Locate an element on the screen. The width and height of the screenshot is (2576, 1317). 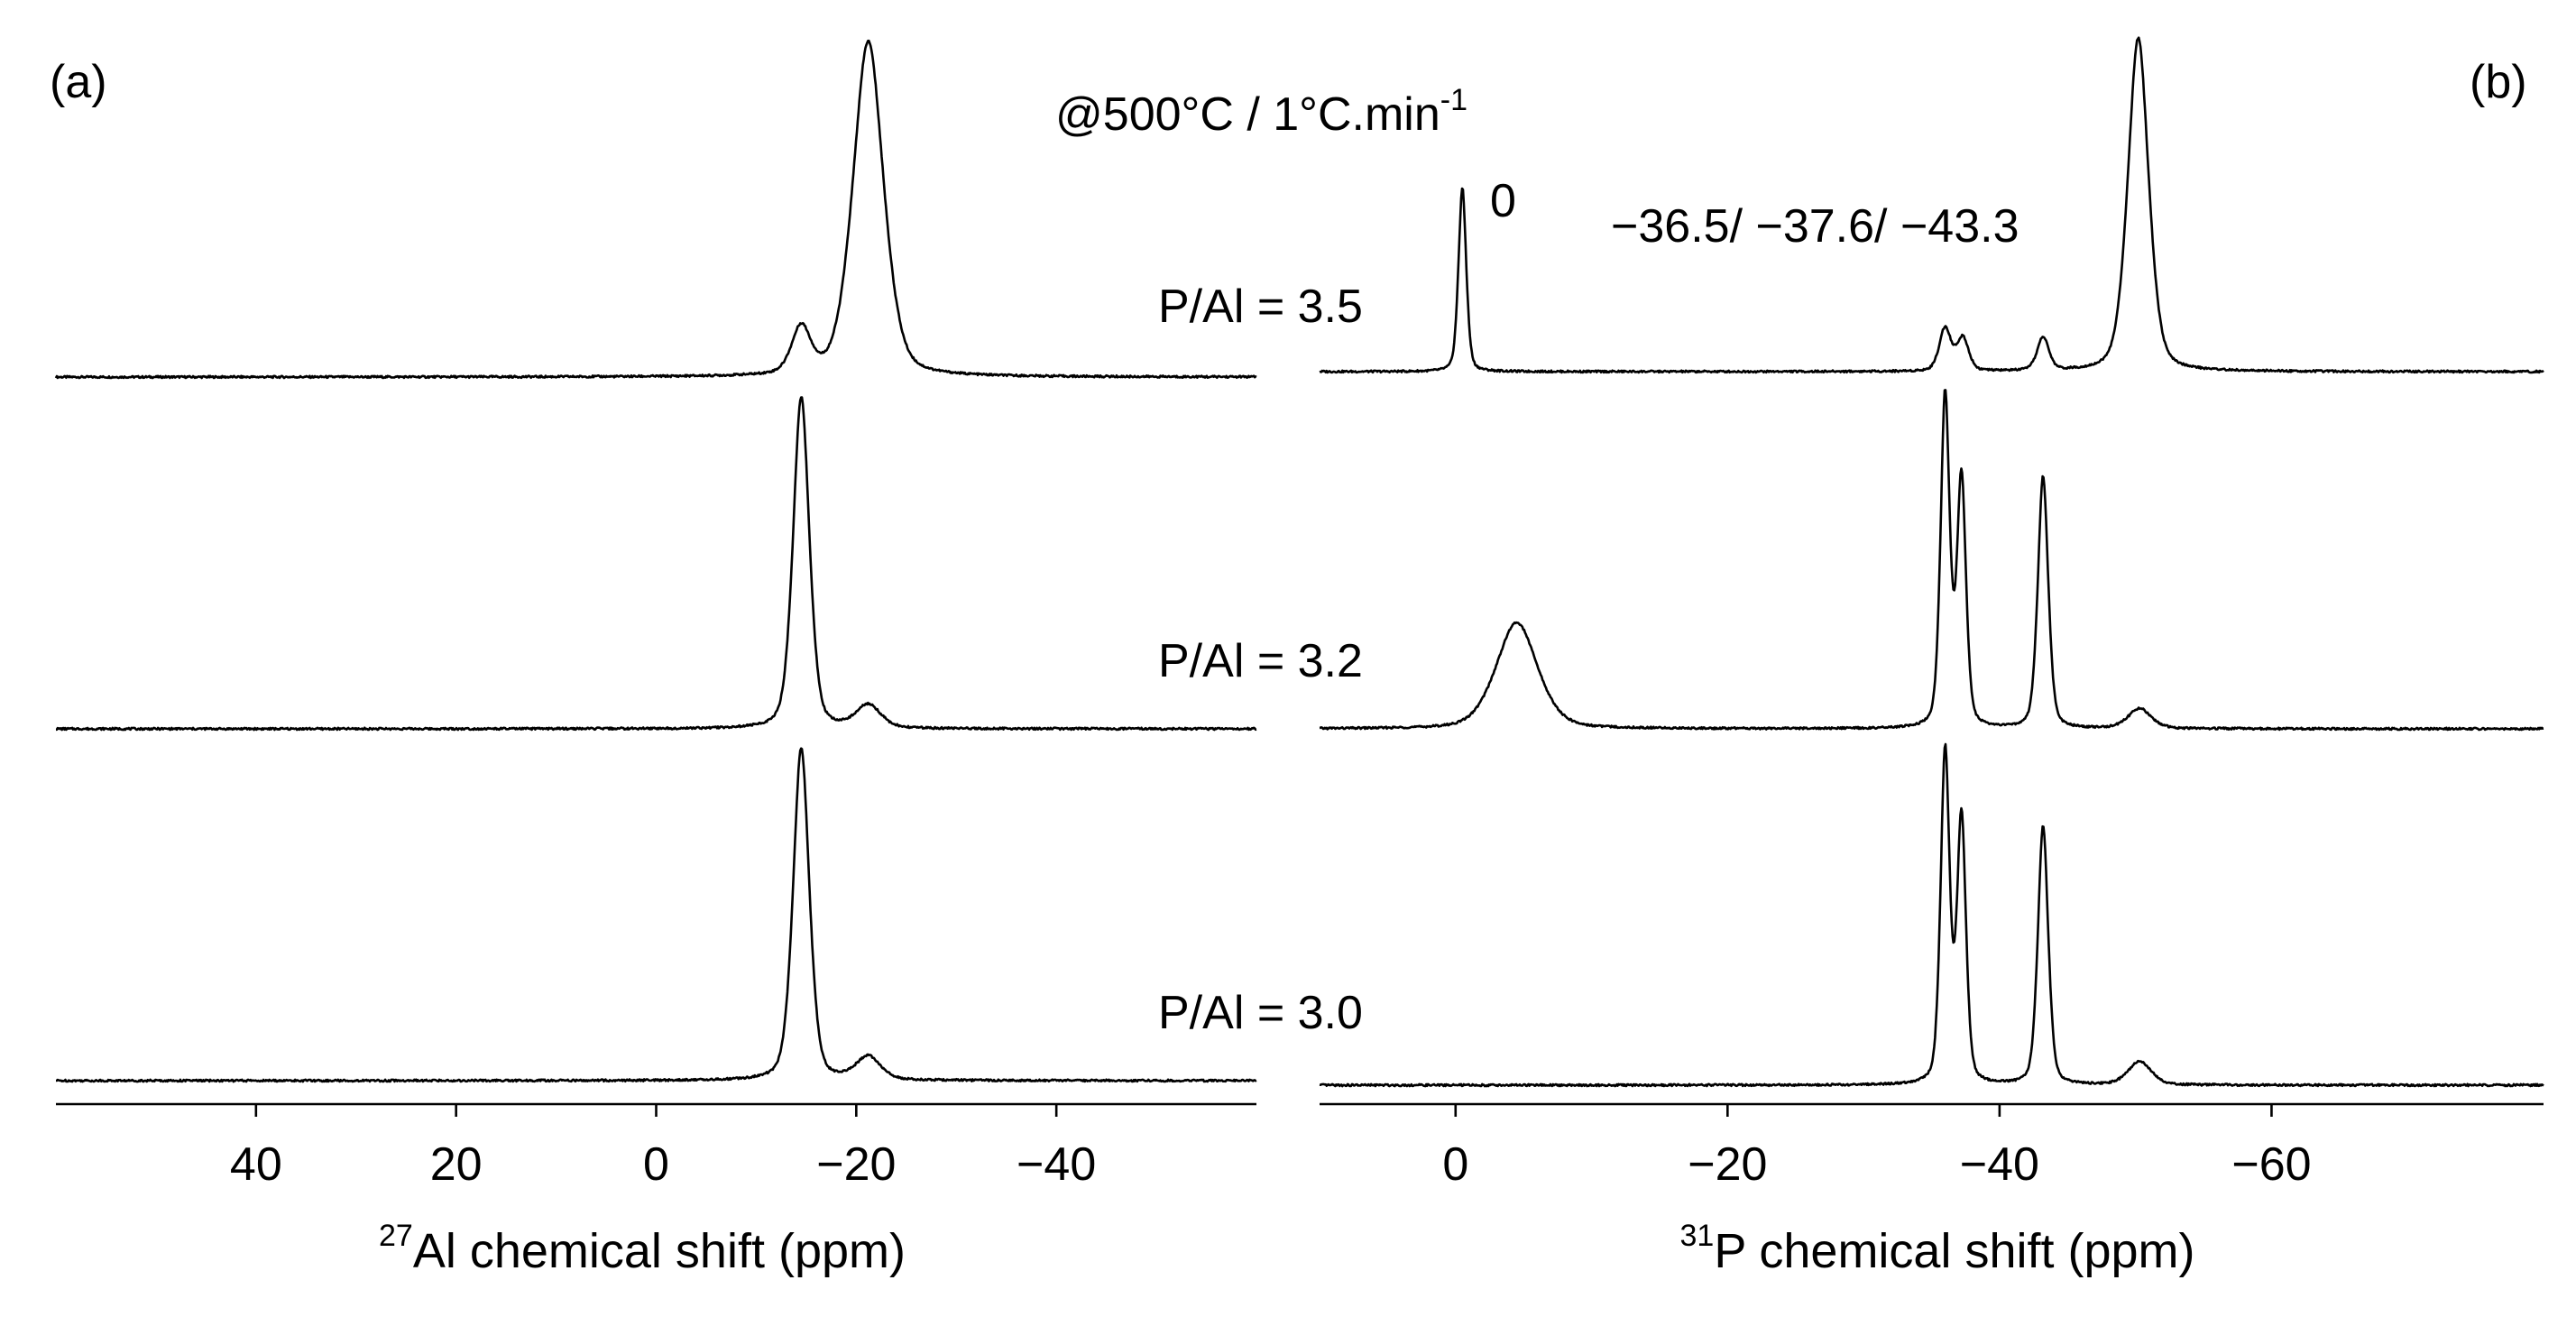
panel-b-x-axis-label: 31P chemical shift (ppm) is located at coordinates (1937, 1248).